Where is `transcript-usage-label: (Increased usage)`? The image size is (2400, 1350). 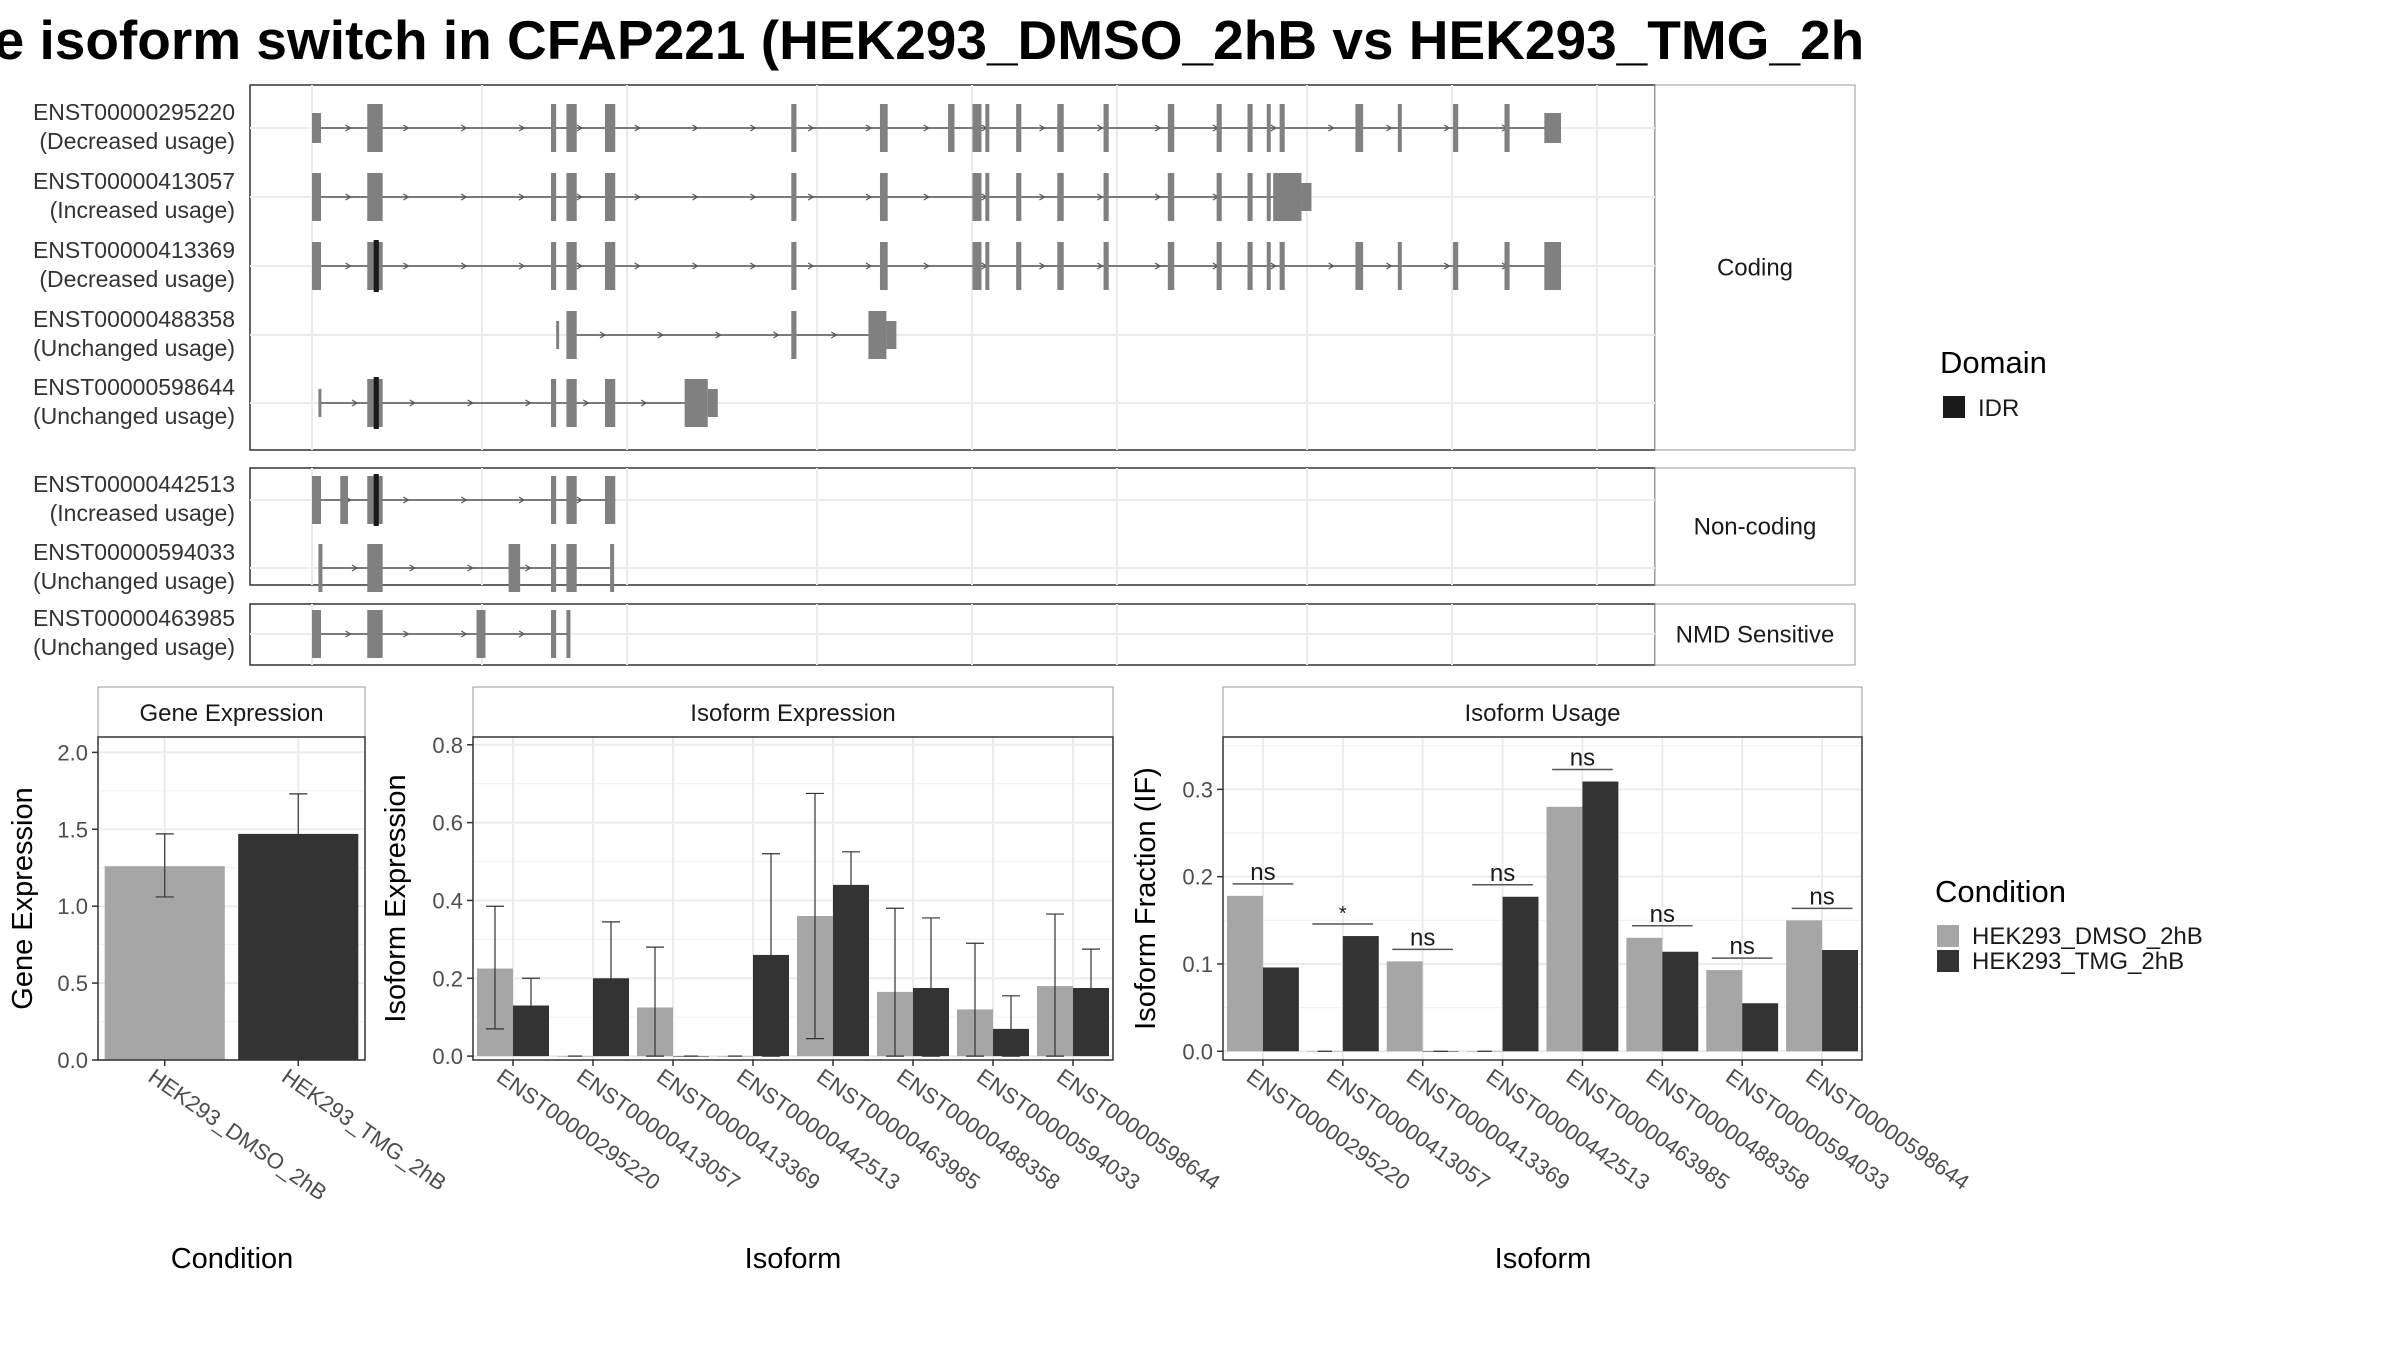 transcript-usage-label: (Increased usage) is located at coordinates (142, 210).